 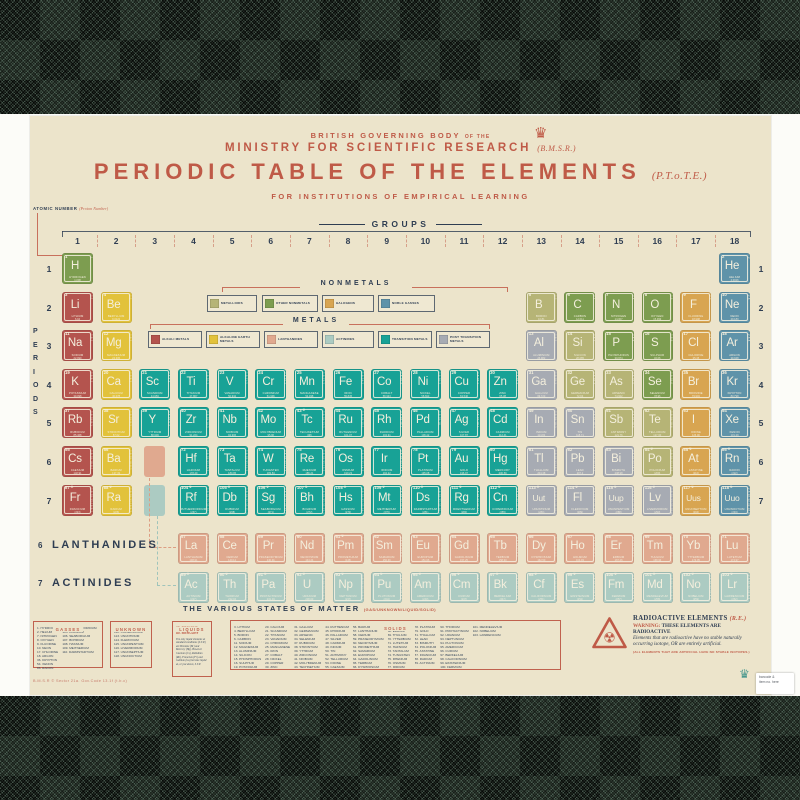 What do you see at coordinates (248, 659) in the screenshot?
I see `states-item: 15. PHOSPHORUS` at bounding box center [248, 659].